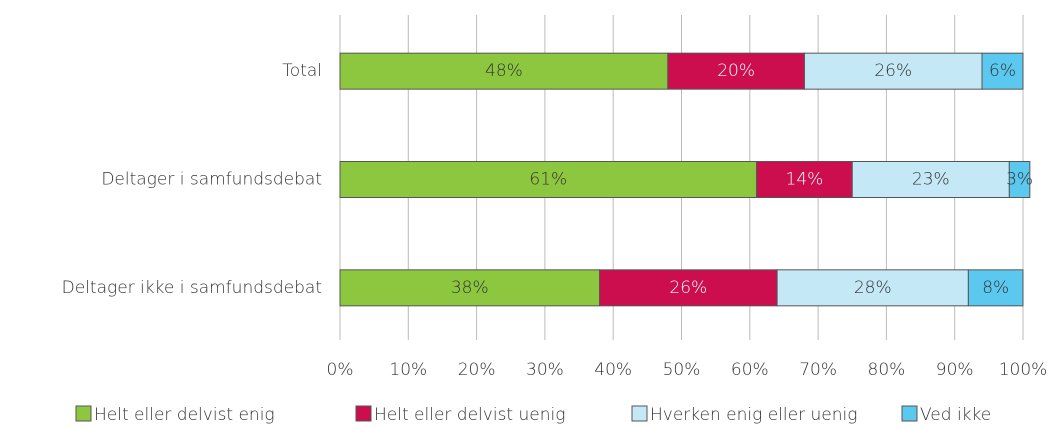 The width and height of the screenshot is (1060, 430). I want to click on y-tick-label: Deltager ikke i samfundsdebat, so click(192, 288).